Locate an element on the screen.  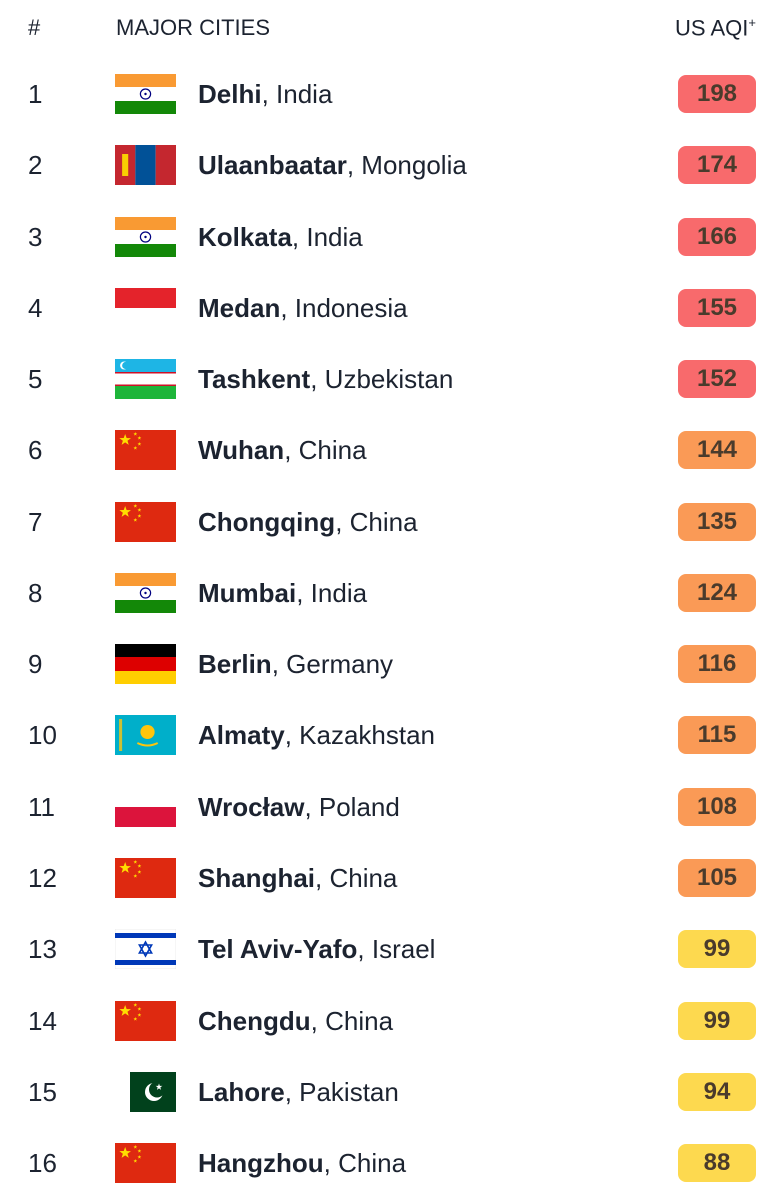
ranking-row: 5 Tashkent, Uzbekistan 152 is located at coordinates (392, 379).